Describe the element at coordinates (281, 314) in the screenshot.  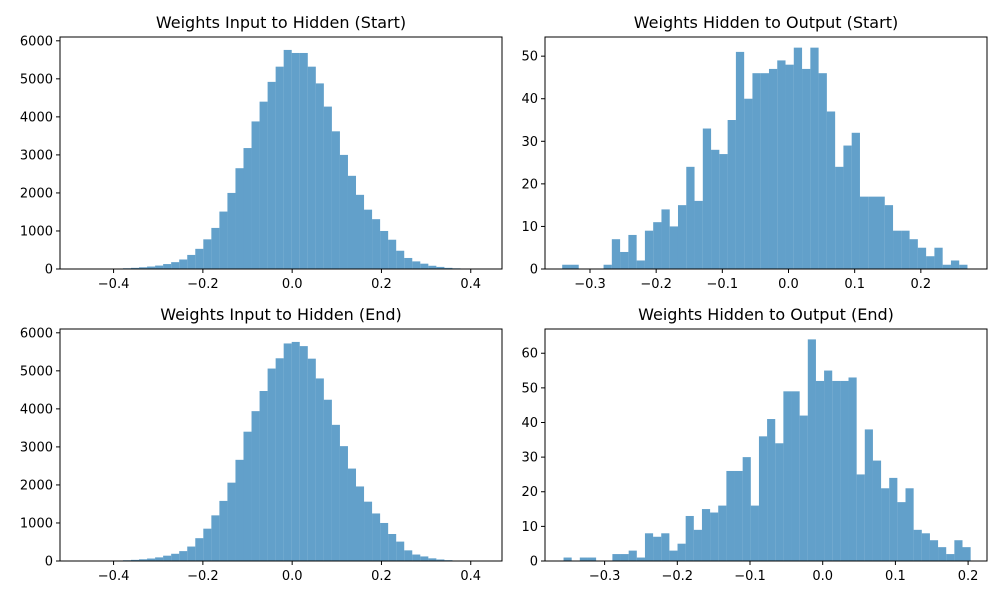
I see `chart-title: Weights Input to Hidden (End)` at that location.